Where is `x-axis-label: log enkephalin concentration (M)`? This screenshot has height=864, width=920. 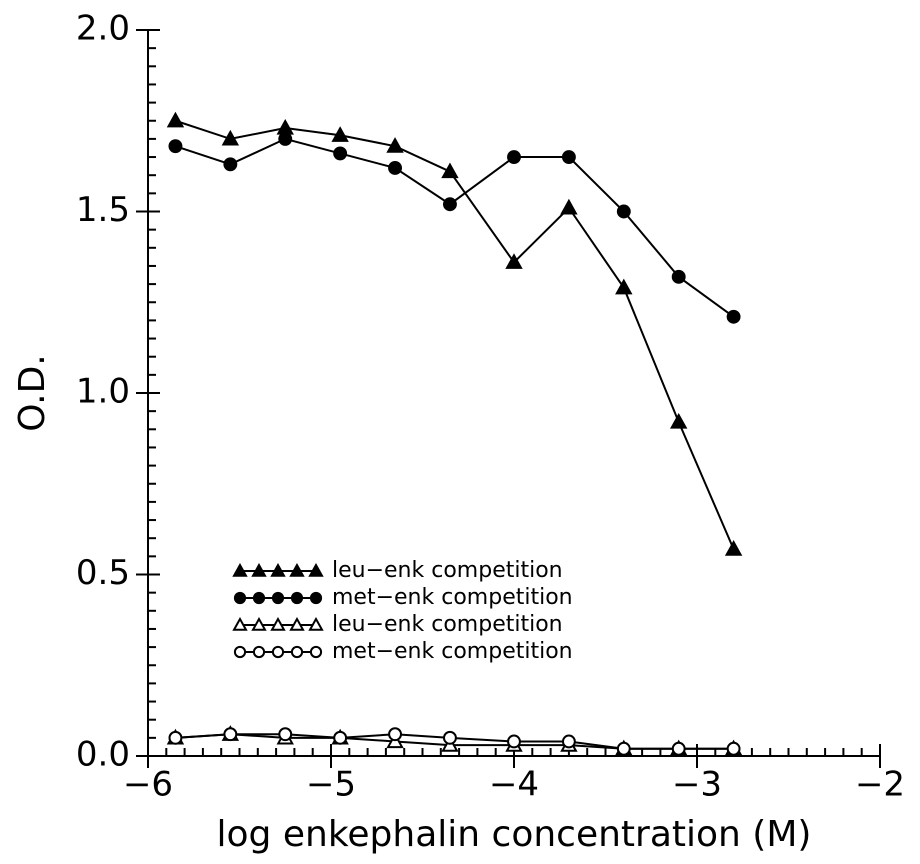 x-axis-label: log enkephalin concentration (M) is located at coordinates (514, 834).